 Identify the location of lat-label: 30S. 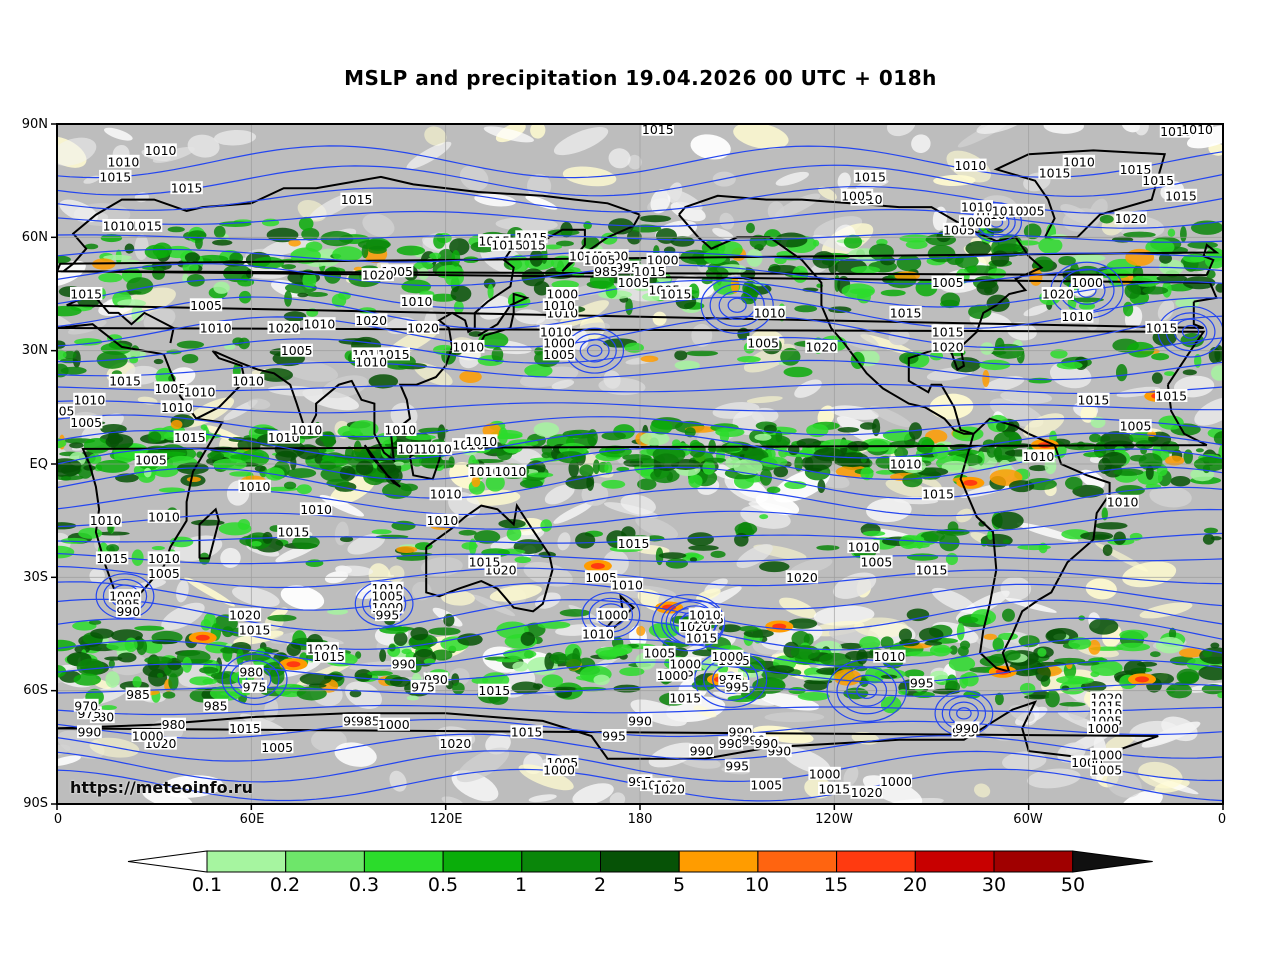
(35, 577).